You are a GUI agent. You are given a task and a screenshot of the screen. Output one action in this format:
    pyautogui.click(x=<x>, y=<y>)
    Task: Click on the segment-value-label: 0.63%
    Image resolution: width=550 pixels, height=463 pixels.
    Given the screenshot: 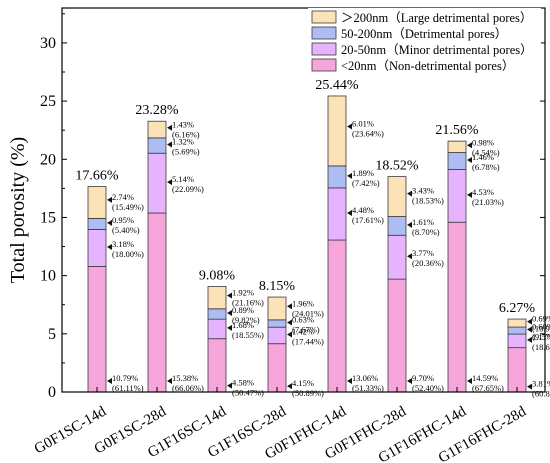 What is the action you would take?
    pyautogui.click(x=303, y=320)
    